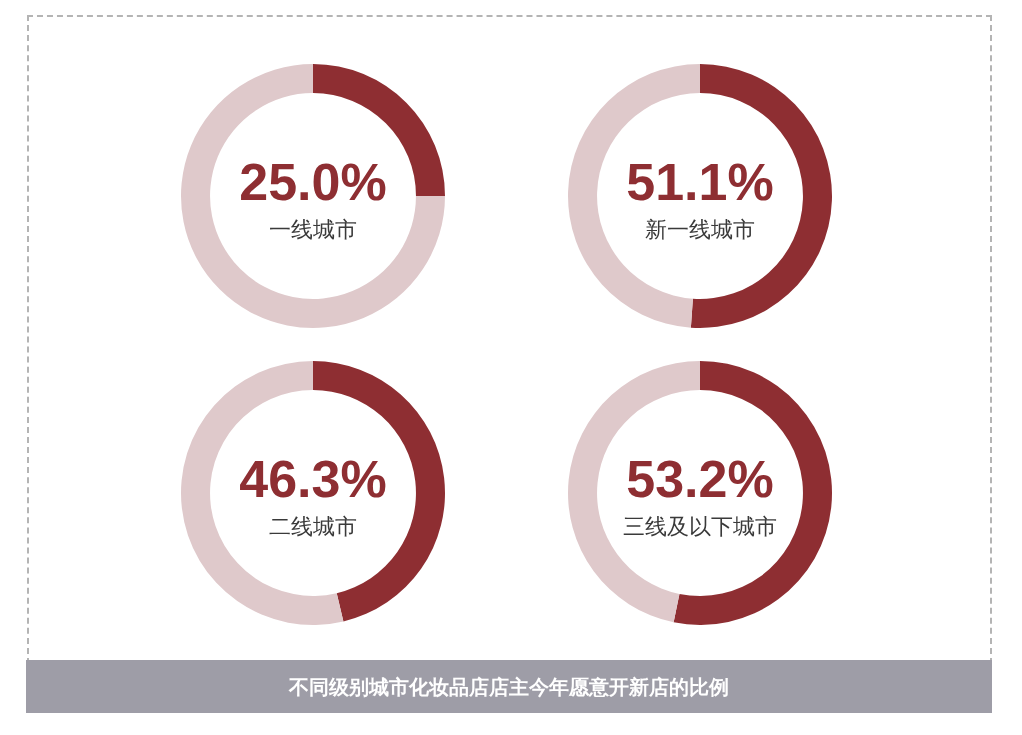 This screenshot has width=1022, height=735. What do you see at coordinates (313, 182) in the screenshot?
I see `data-label: 25.0%` at bounding box center [313, 182].